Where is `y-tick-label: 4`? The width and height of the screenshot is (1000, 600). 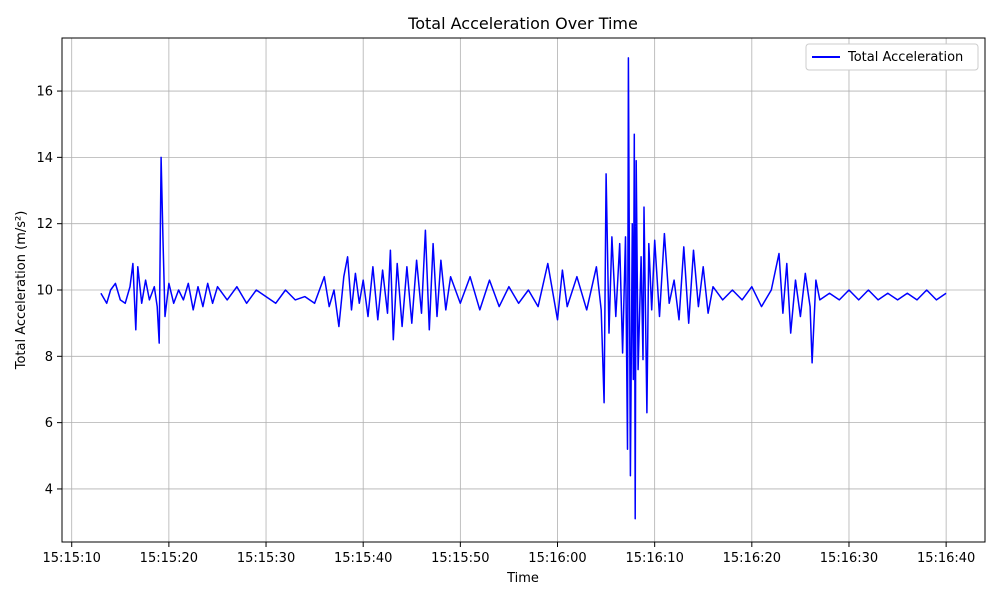
y-tick-label: 4 is located at coordinates (49, 489).